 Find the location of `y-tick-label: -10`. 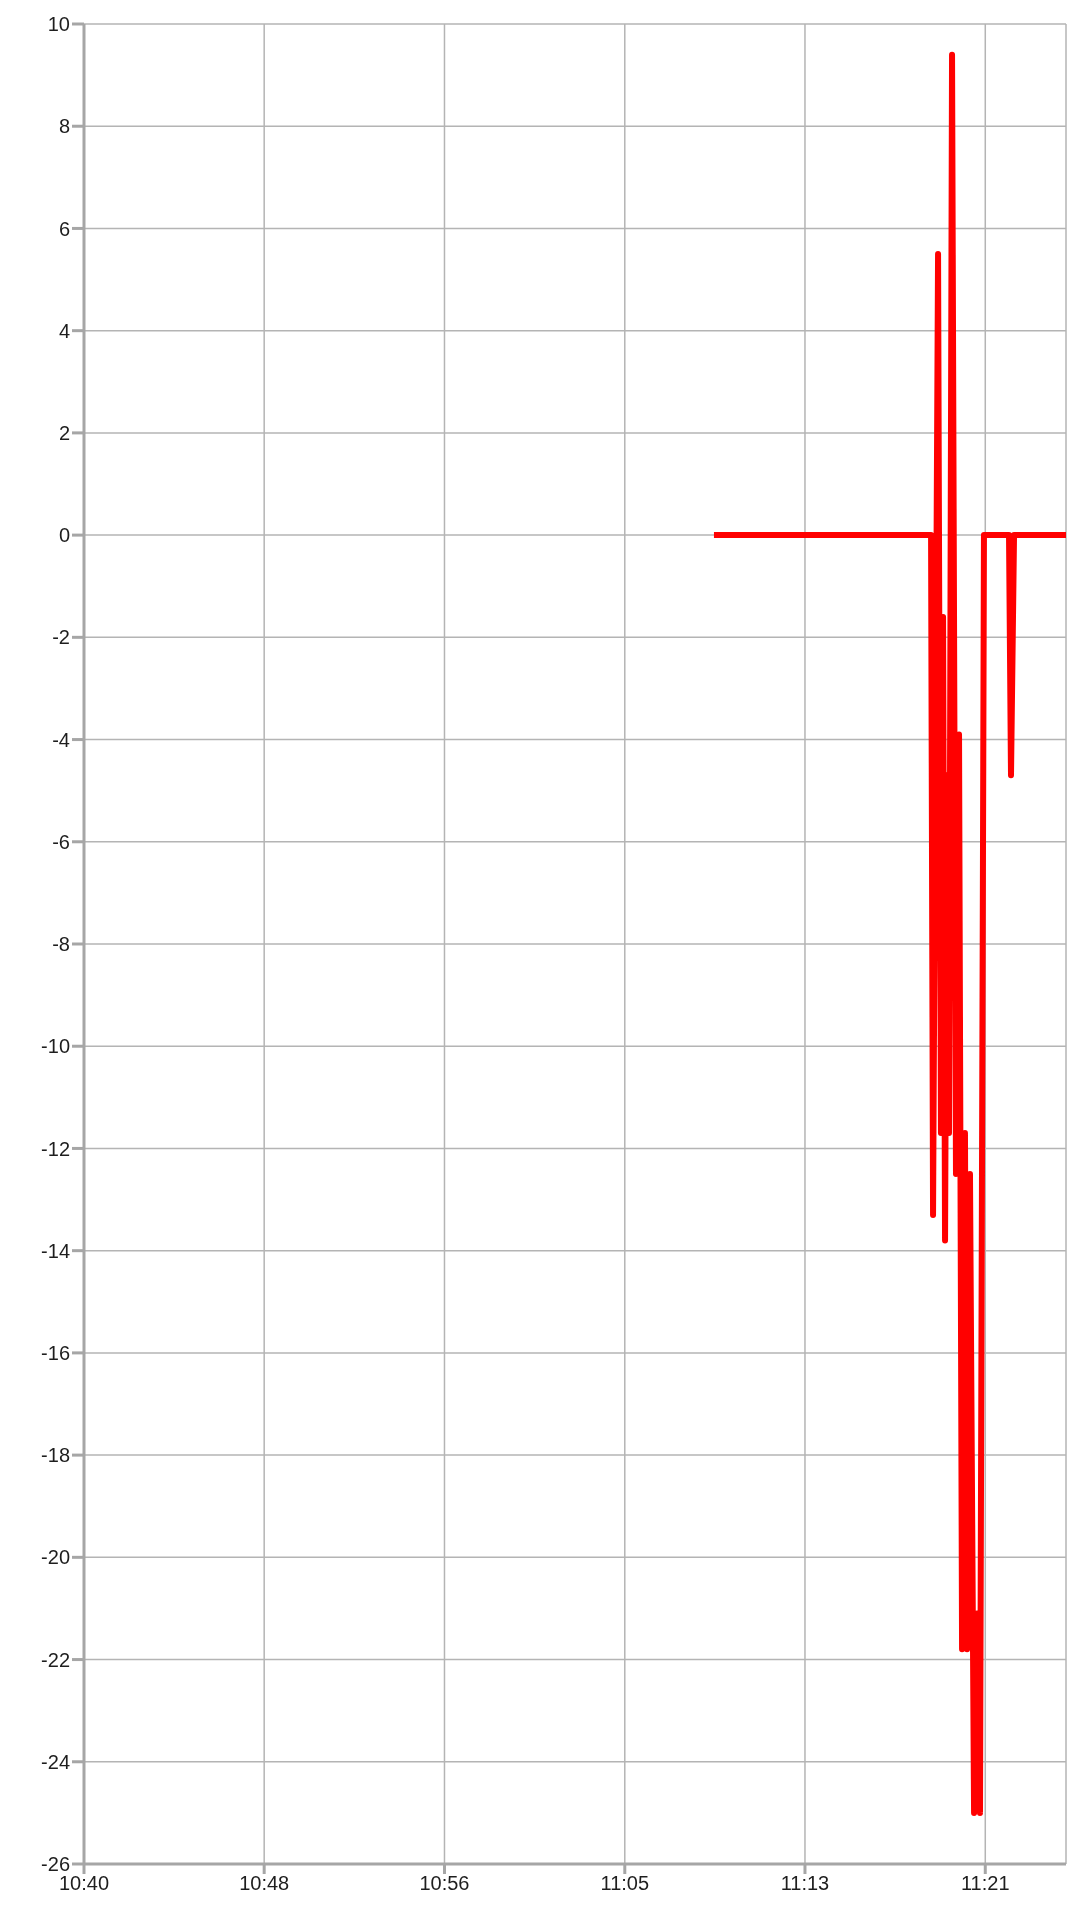

y-tick-label: -10 is located at coordinates (55, 1046).